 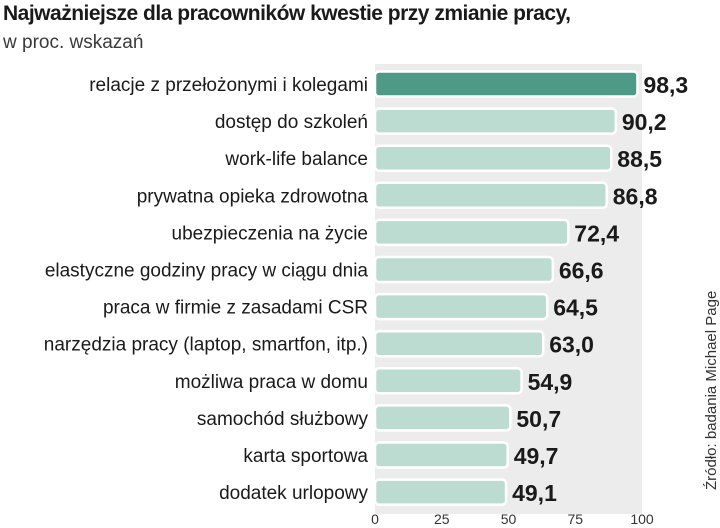 I want to click on category-label: prywatna opieka zdrowotna, so click(x=253, y=196).